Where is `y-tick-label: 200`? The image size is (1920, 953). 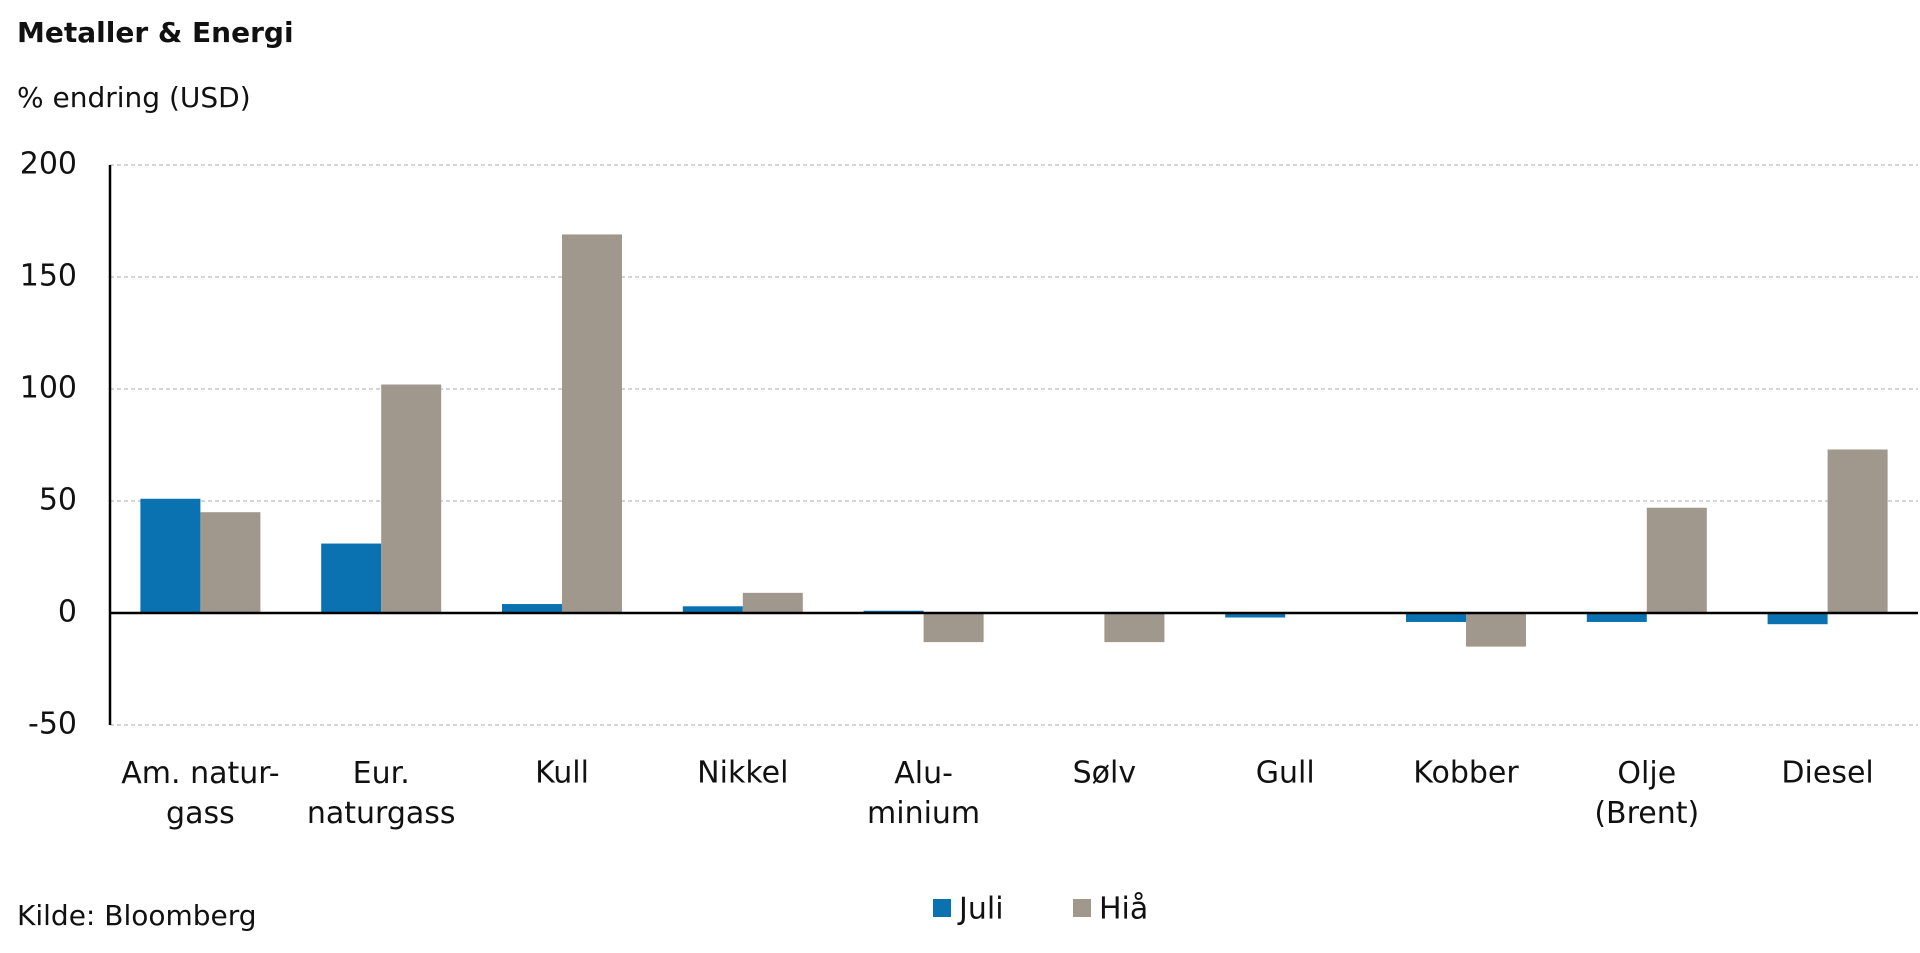
y-tick-label: 200 is located at coordinates (48, 164).